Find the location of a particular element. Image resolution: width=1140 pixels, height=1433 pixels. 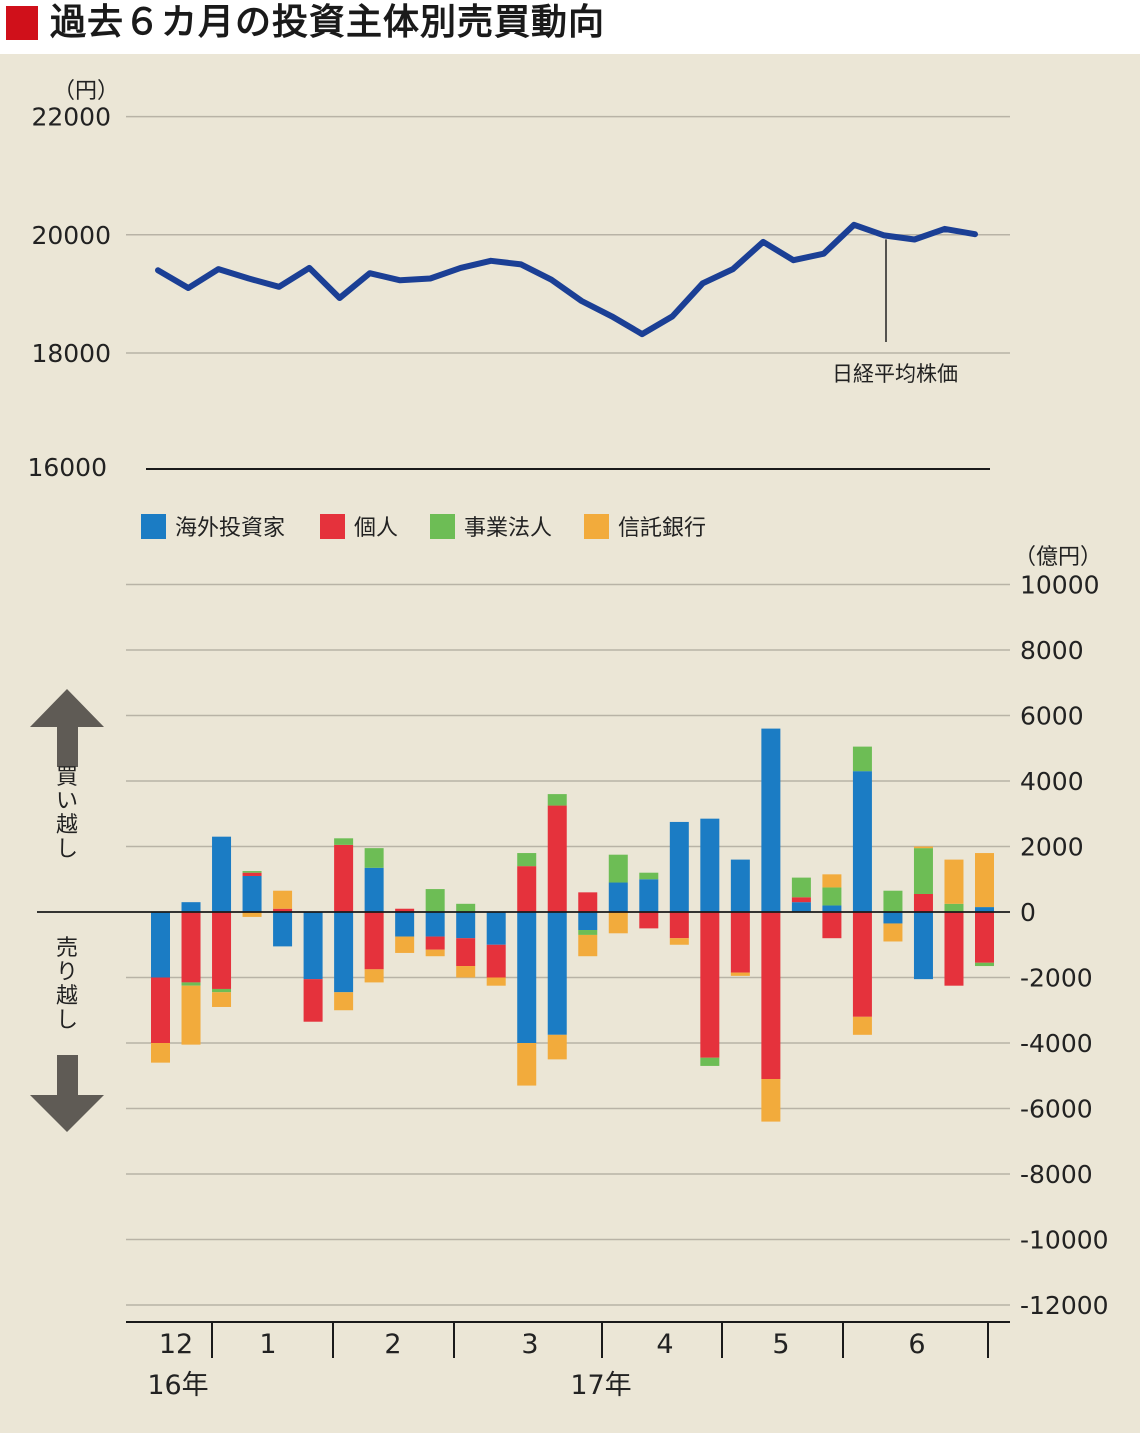

page-title: 過去６カ月の投資主体別売買動向 is located at coordinates (328, 22).